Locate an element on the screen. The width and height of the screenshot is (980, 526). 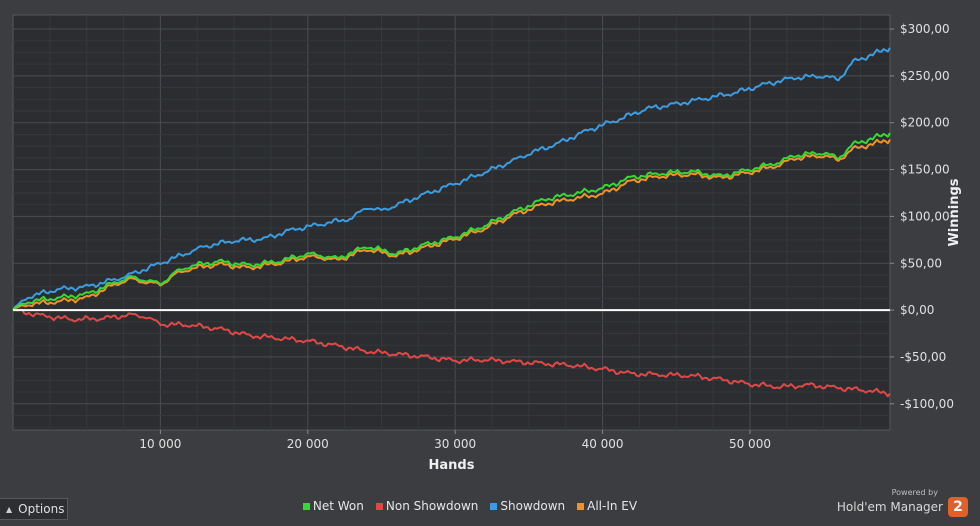
legend-item-all-in-ev: All-In EV is located at coordinates (607, 506).